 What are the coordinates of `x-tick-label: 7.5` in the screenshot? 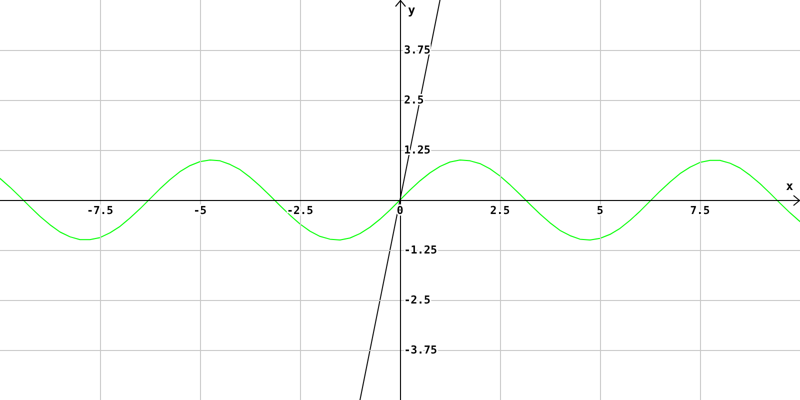 It's located at (700, 210).